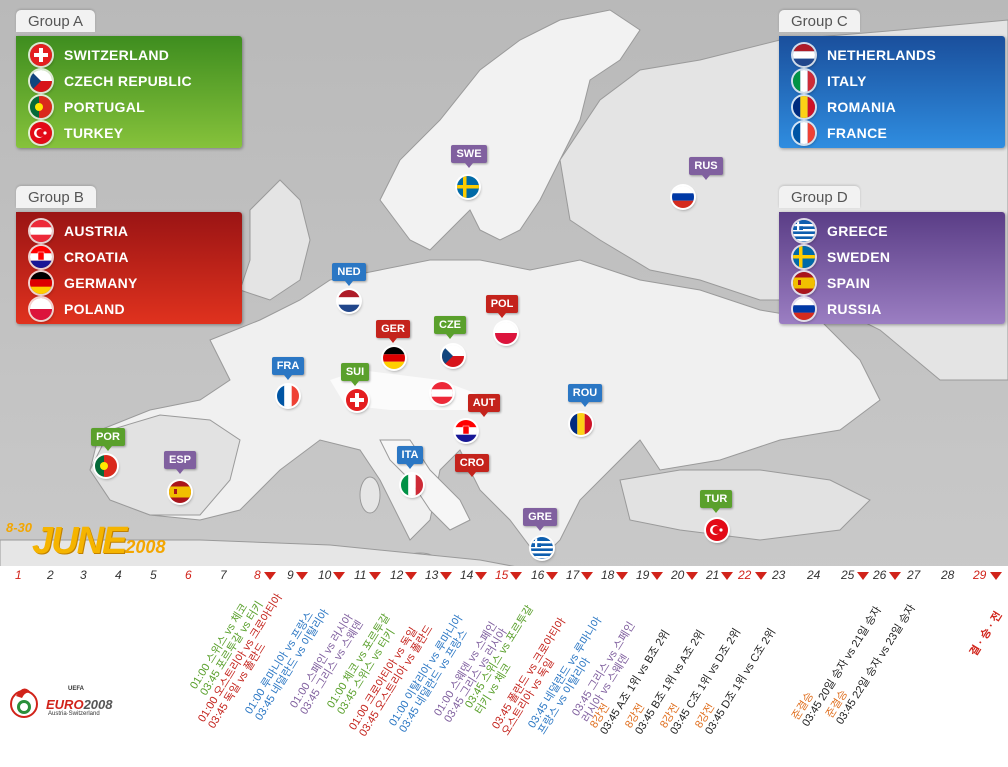  What do you see at coordinates (129, 231) in the screenshot?
I see `team-row-austria: AUSTRIA` at bounding box center [129, 231].